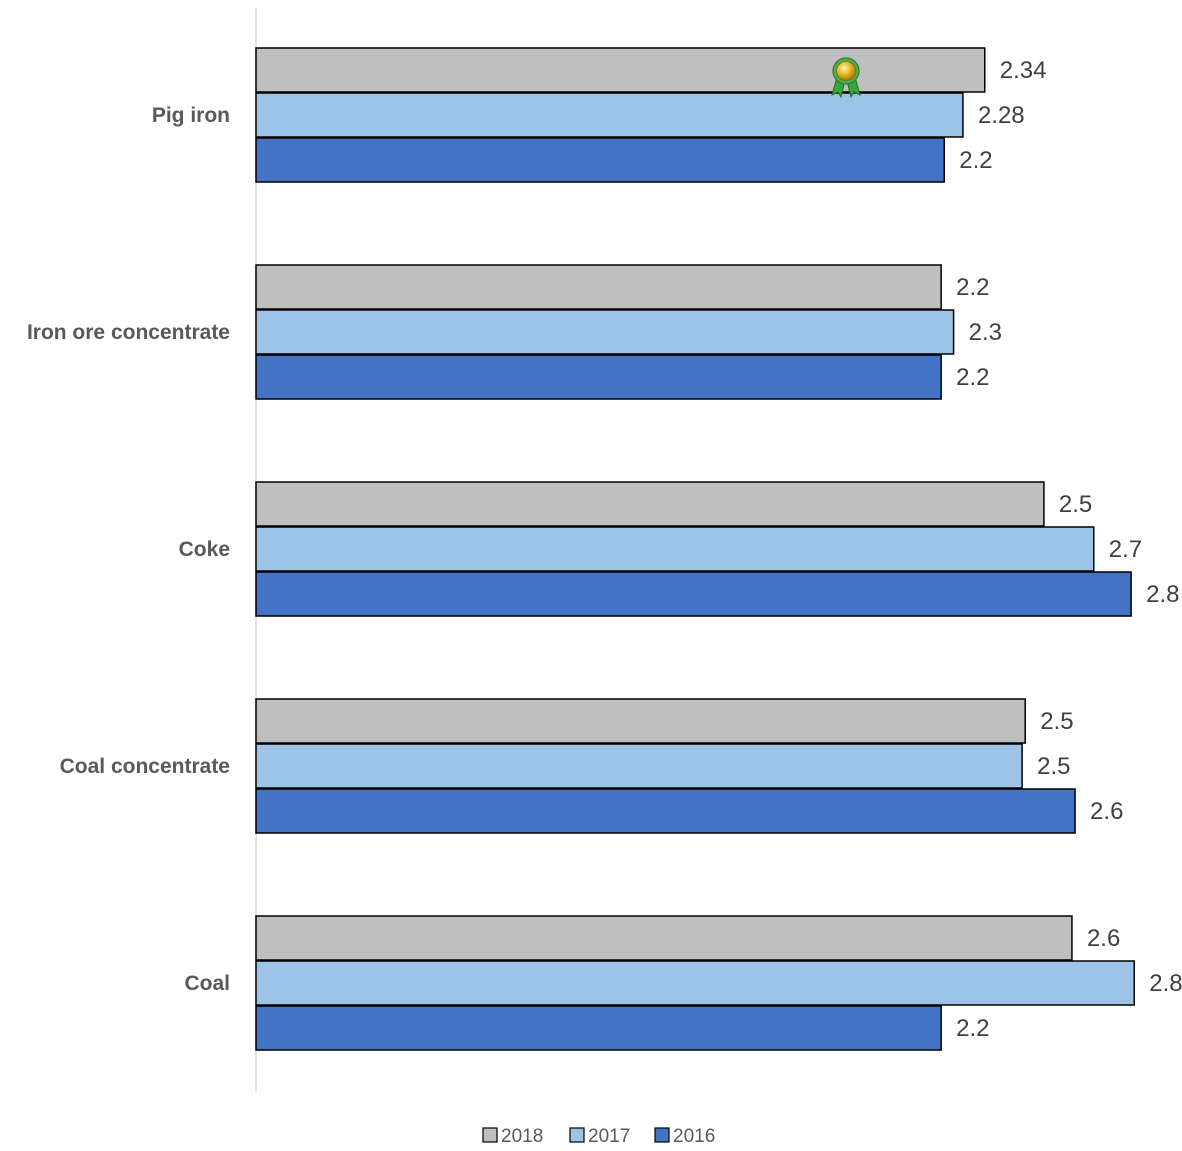 Image resolution: width=1182 pixels, height=1151 pixels. I want to click on value-label-coal-concentrate-2016: 2.6, so click(1106, 811).